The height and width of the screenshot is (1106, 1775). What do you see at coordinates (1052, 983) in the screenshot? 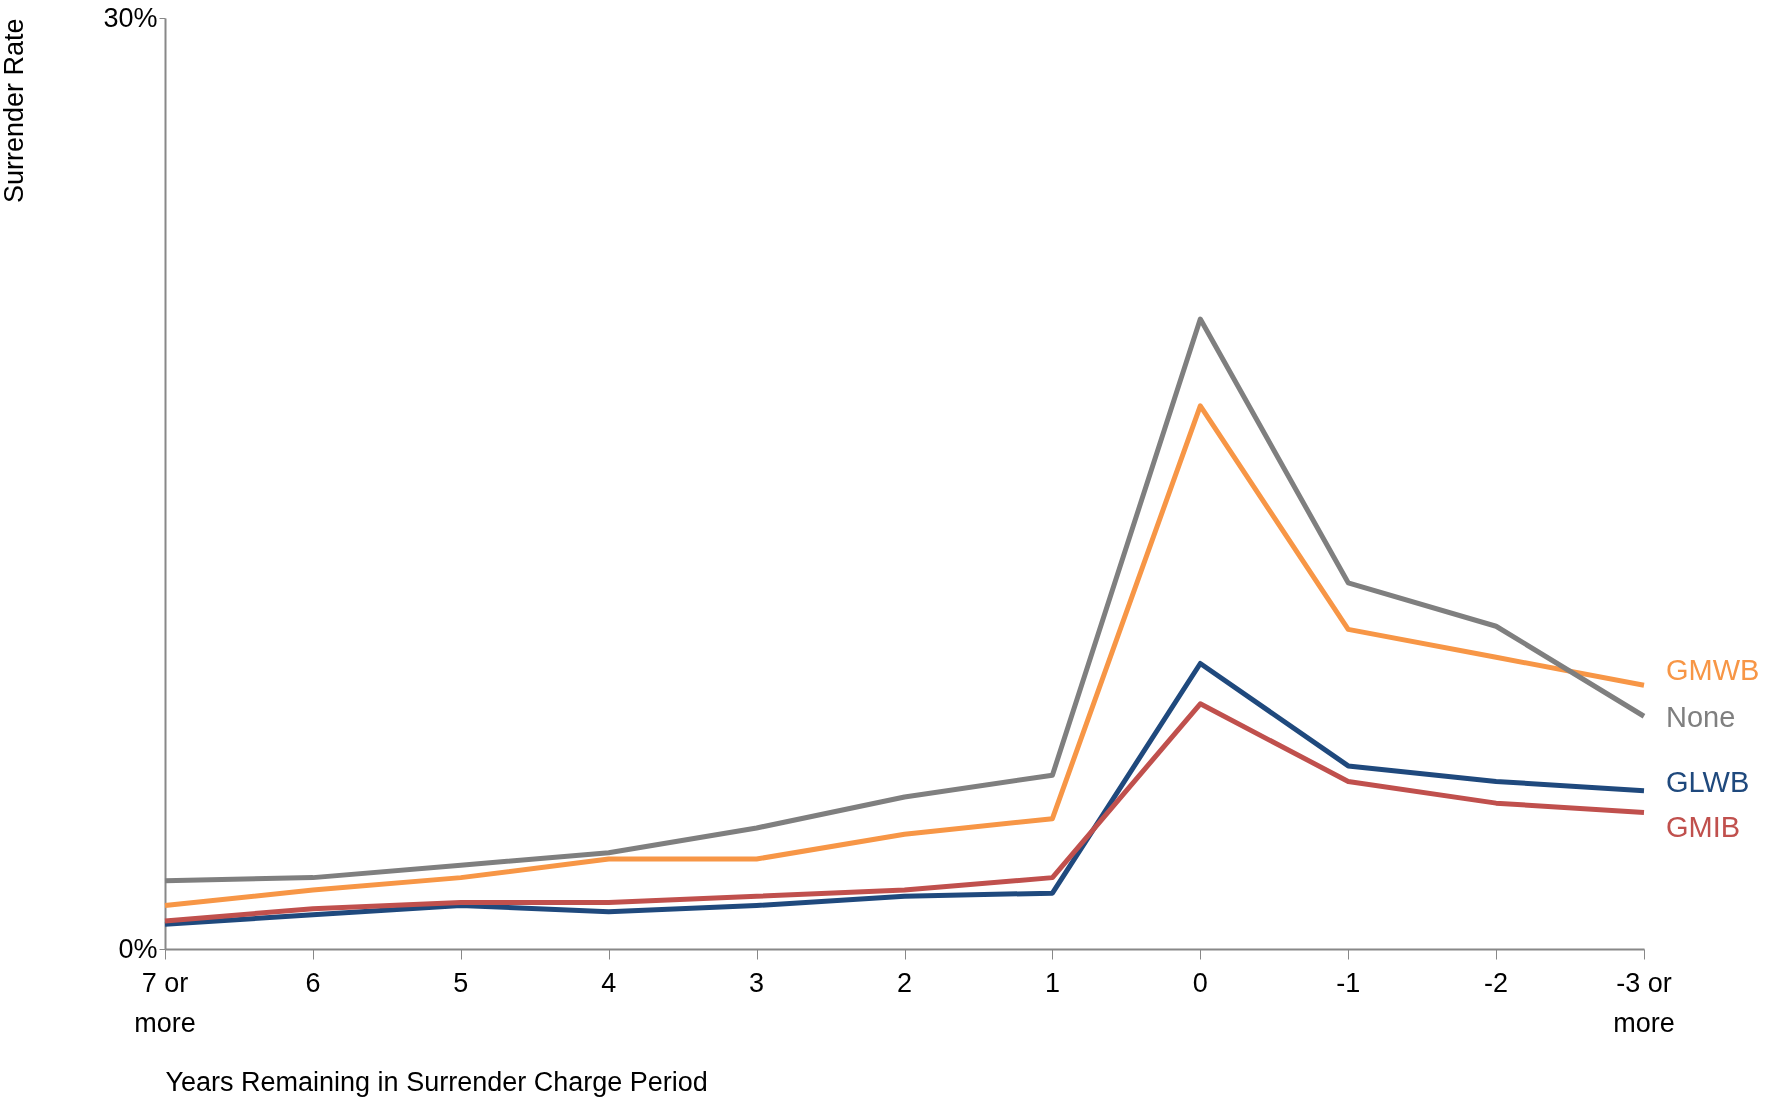
I see `x-tick-label: 1` at bounding box center [1052, 983].